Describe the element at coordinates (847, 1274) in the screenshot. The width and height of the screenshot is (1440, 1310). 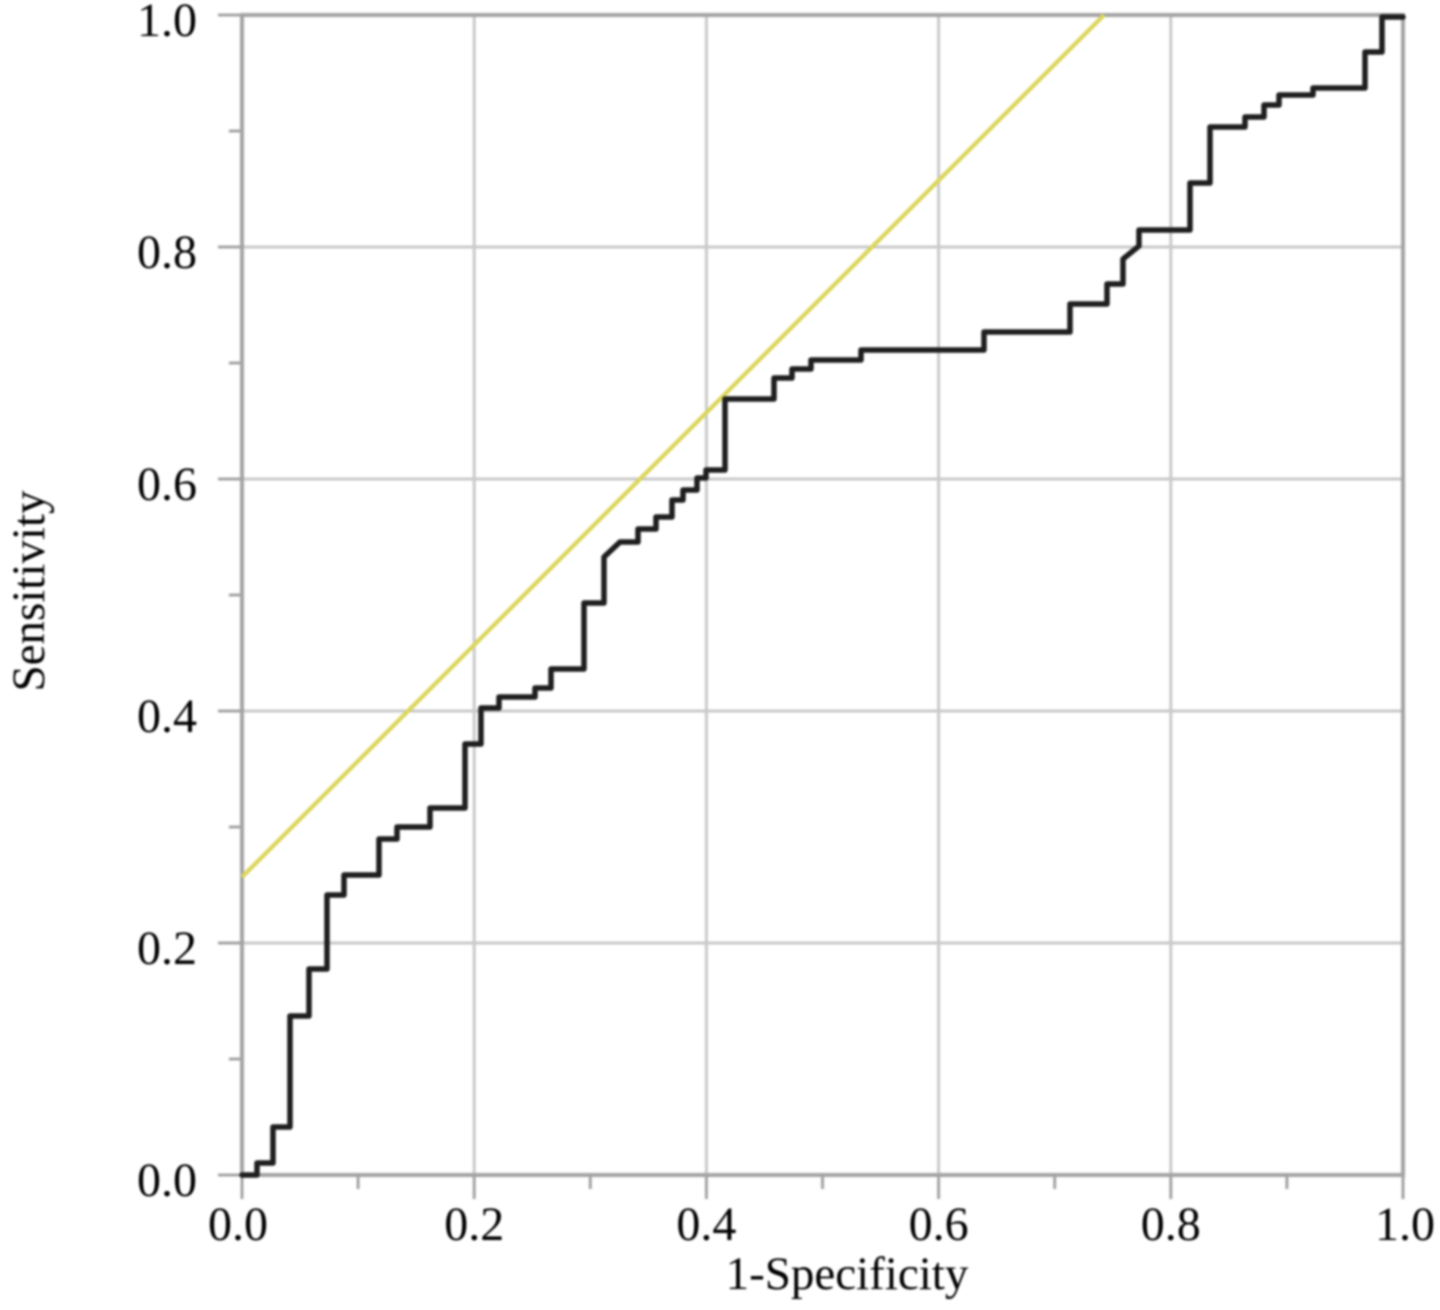
I see `svg-text: 1-Specificity` at that location.